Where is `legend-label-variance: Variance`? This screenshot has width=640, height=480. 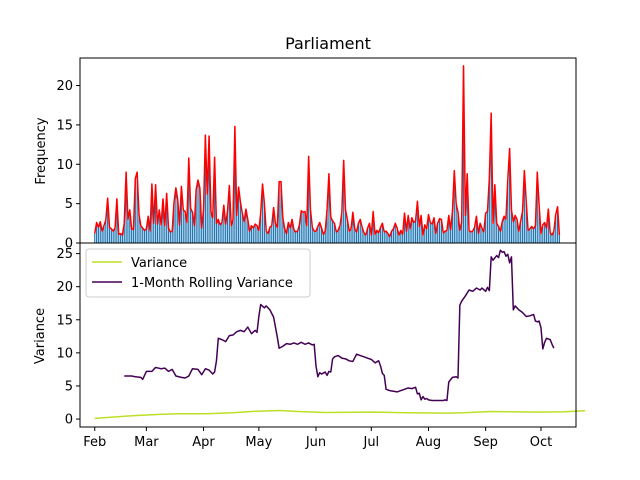
legend-label-variance: Variance is located at coordinates (159, 263).